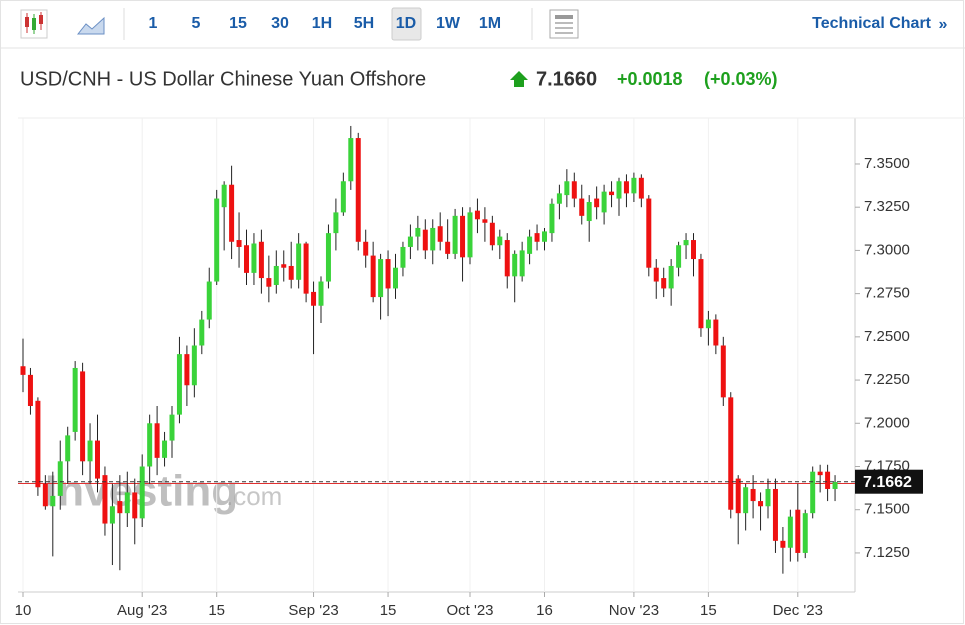  Describe the element at coordinates (490, 23) in the screenshot. I see `interval-button: 1M` at that location.